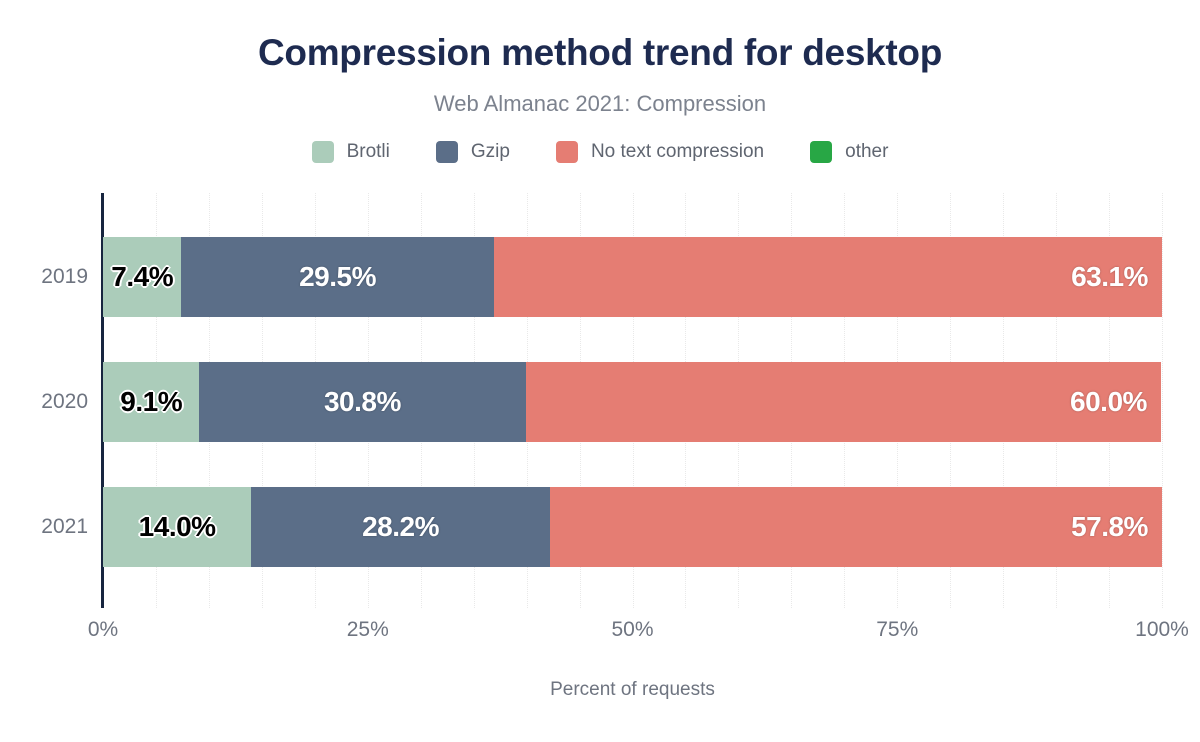 This screenshot has width=1200, height=742. I want to click on bar-2020-no-text-compression-value: 60.0%, so click(1108, 401).